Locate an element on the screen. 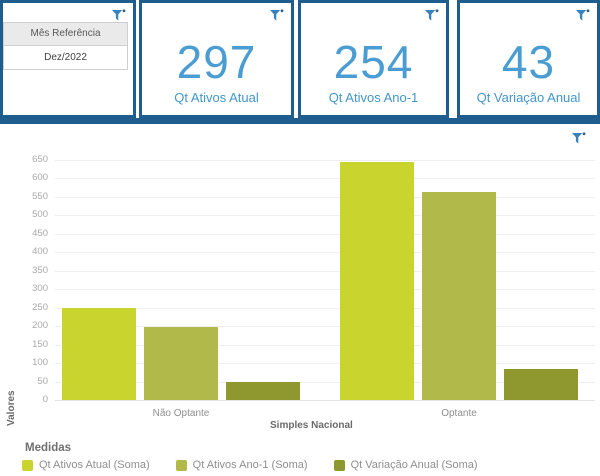  bar-Optante-Qt Ativos Ano-1 (Soma) is located at coordinates (459, 296).